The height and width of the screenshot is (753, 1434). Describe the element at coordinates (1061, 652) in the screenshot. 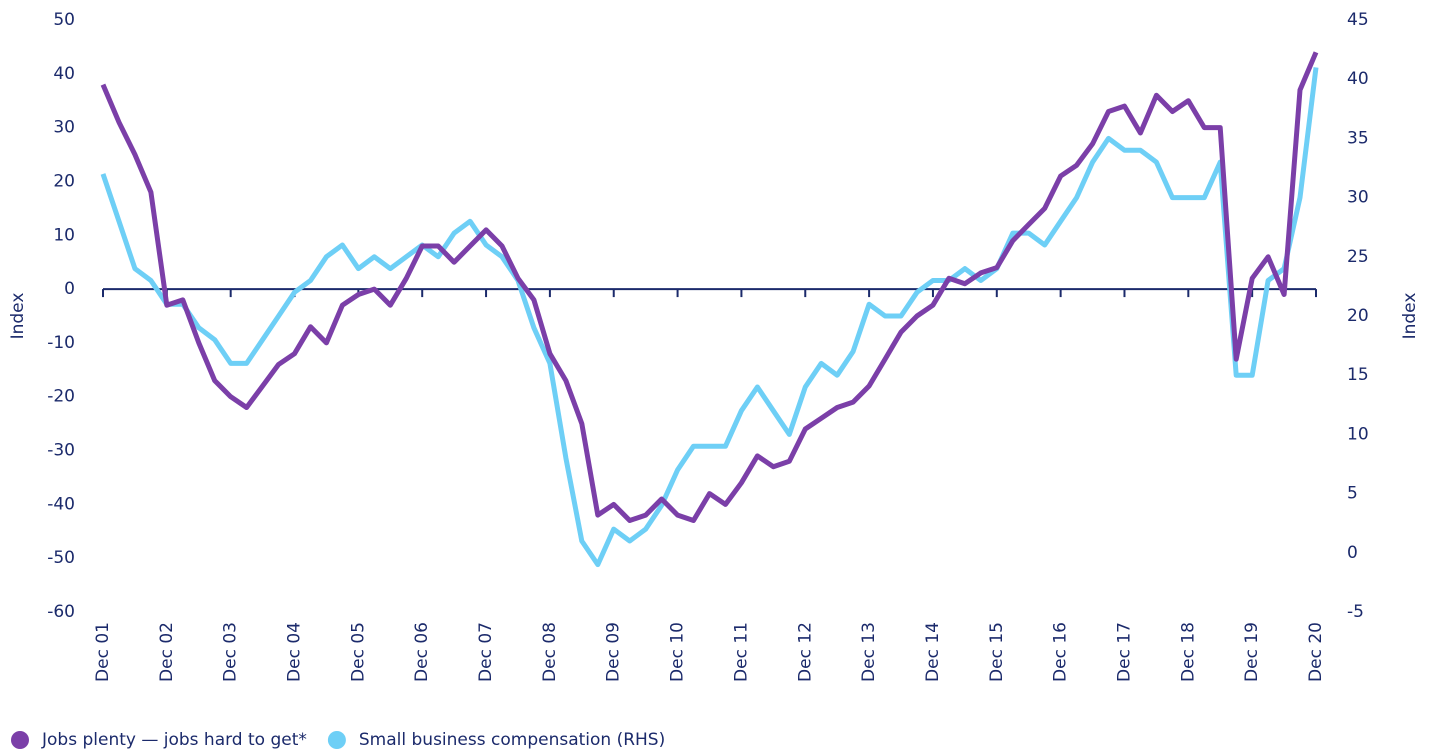

I see `x-tick-label: Dec 16` at that location.